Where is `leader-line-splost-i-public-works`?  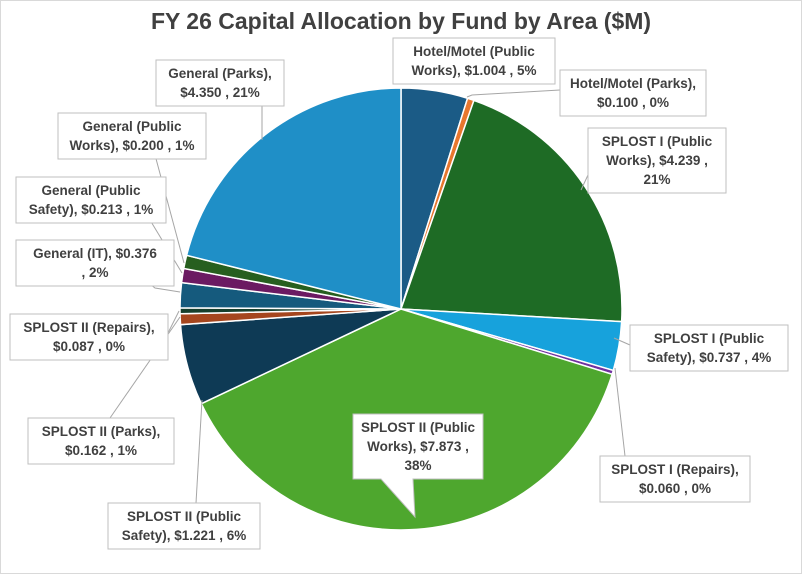 leader-line-splost-i-public-works is located at coordinates (584, 182).